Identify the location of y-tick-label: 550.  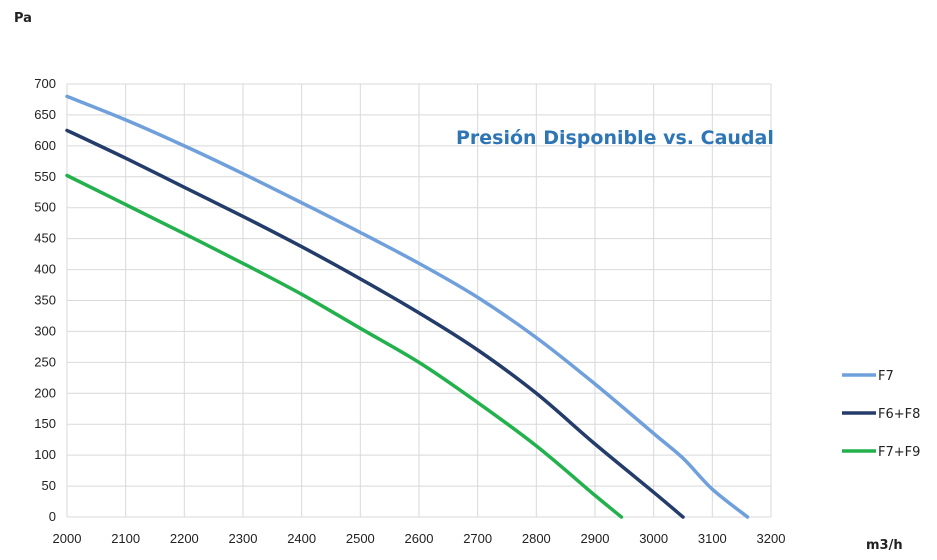
(45, 176).